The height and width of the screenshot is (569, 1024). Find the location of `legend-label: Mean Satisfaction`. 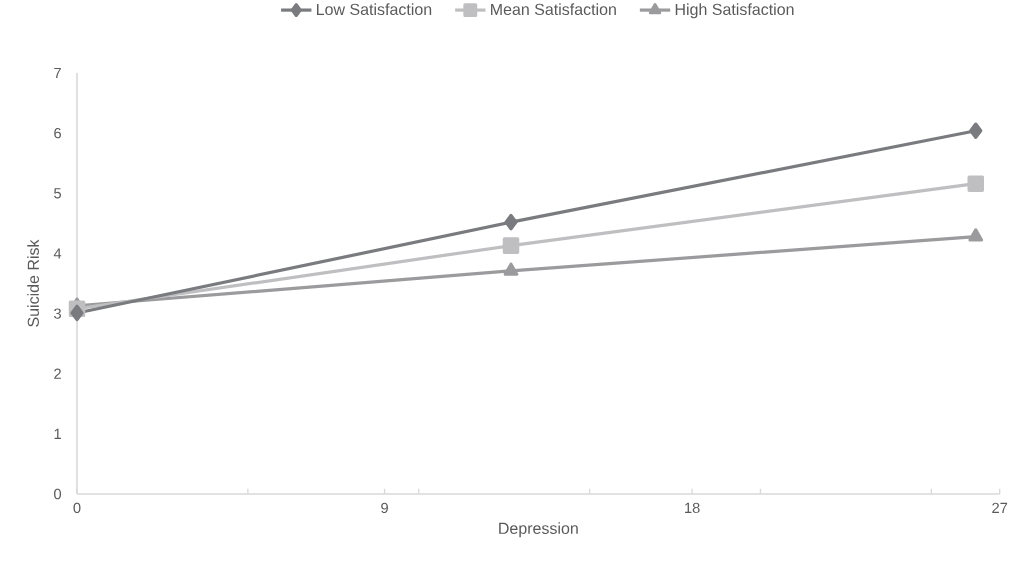

legend-label: Mean Satisfaction is located at coordinates (553, 9).